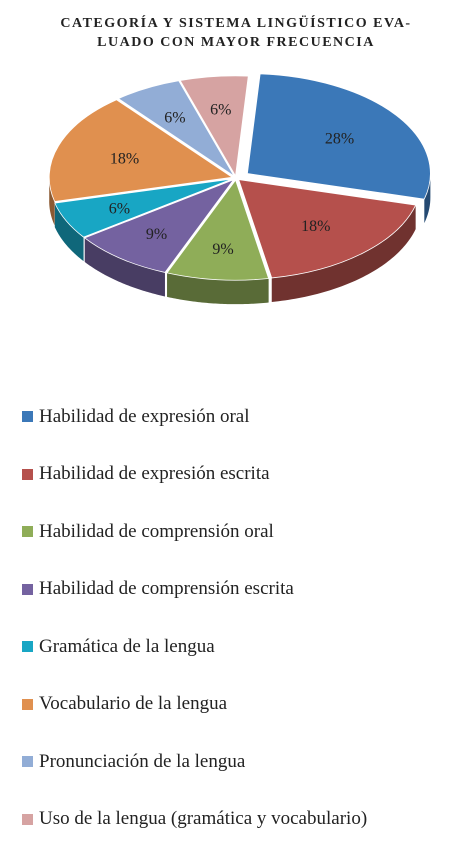 This screenshot has height=848, width=472. Describe the element at coordinates (119, 208) in the screenshot. I see `pie-slice-label-5: 6%` at that location.